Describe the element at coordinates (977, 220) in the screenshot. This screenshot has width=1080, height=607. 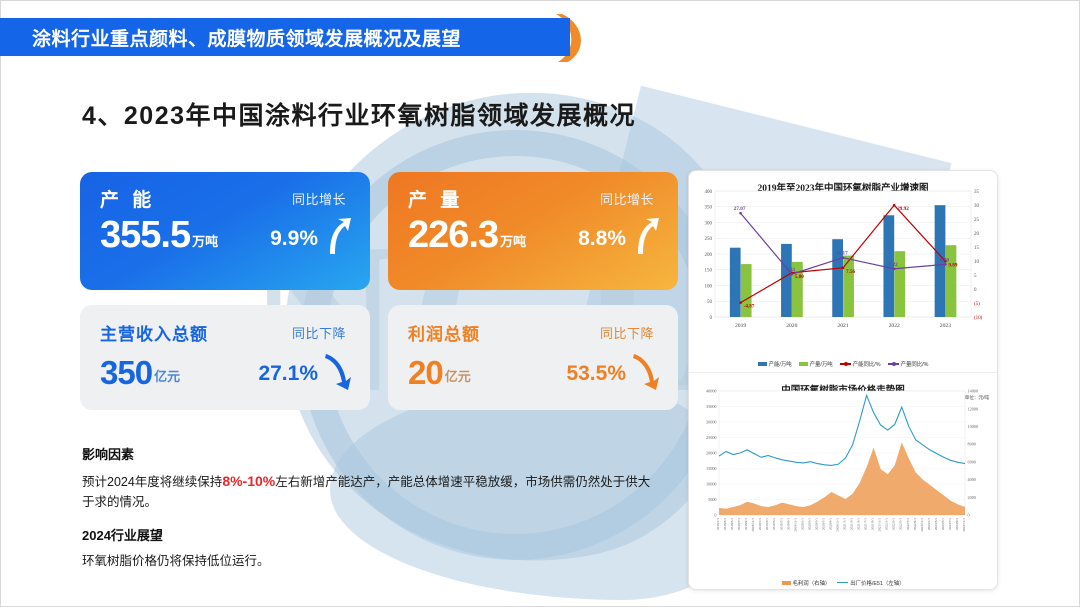
I see `svg-text: 25` at that location.